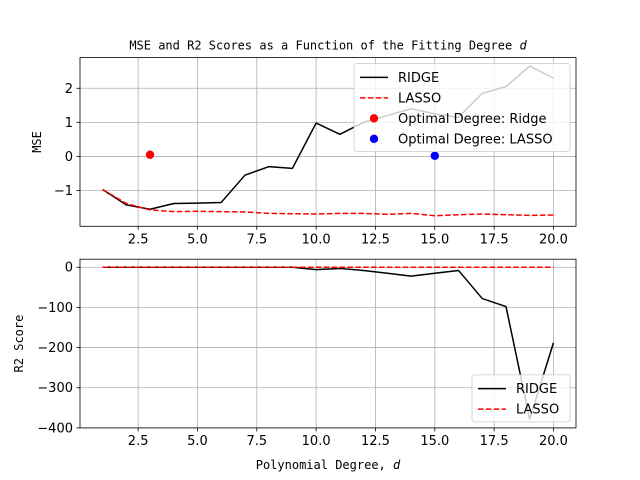  What do you see at coordinates (138, 239) in the screenshot?
I see `mse-x-tick-label: 2.5` at bounding box center [138, 239].